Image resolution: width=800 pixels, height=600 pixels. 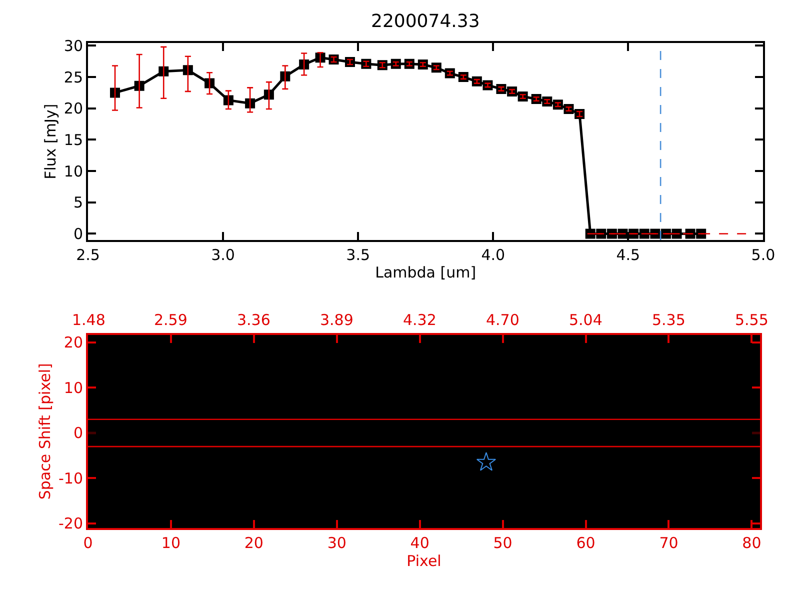 I want to click on chart-title: 2200074.33, so click(x=425, y=21).